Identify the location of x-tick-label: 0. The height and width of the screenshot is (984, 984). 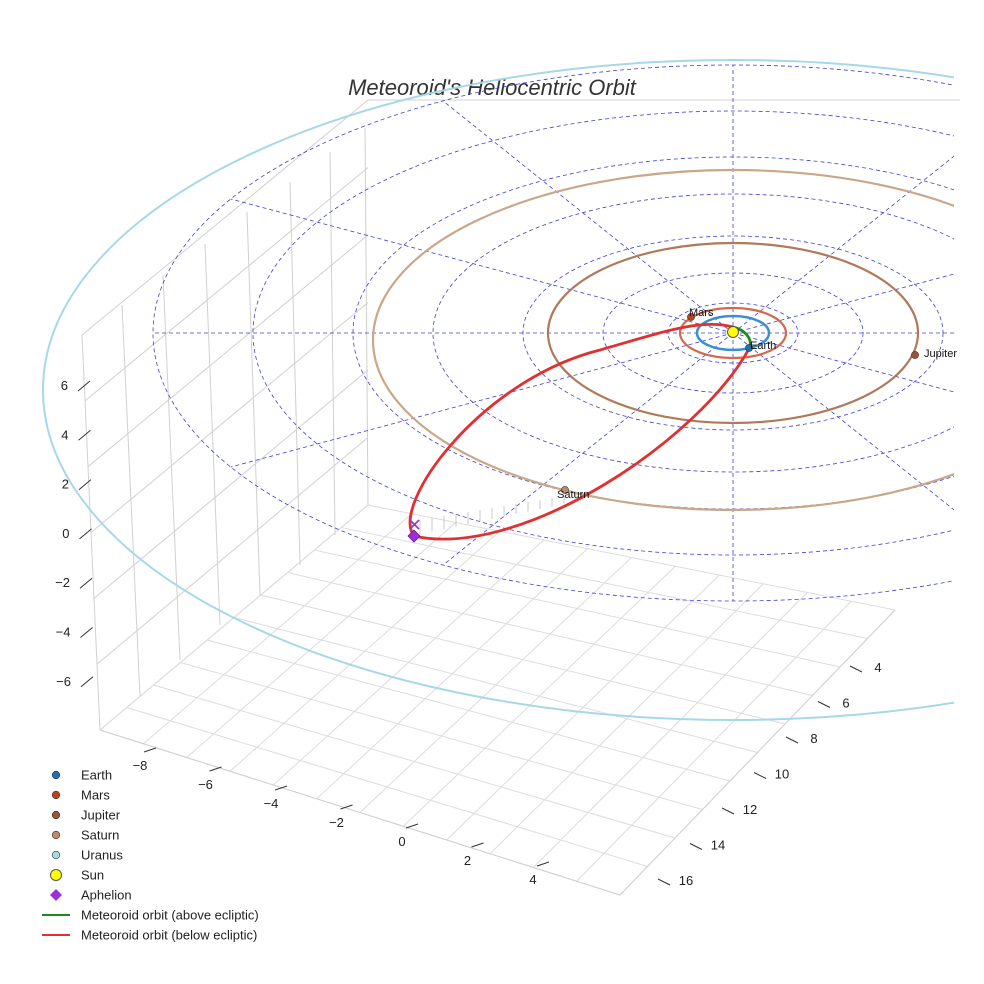
(401, 841).